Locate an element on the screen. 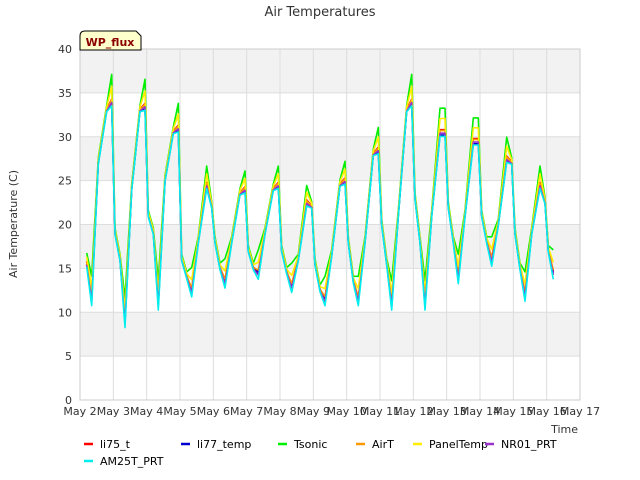 The width and height of the screenshot is (640, 480). y-tick-label: 0 is located at coordinates (68, 400).